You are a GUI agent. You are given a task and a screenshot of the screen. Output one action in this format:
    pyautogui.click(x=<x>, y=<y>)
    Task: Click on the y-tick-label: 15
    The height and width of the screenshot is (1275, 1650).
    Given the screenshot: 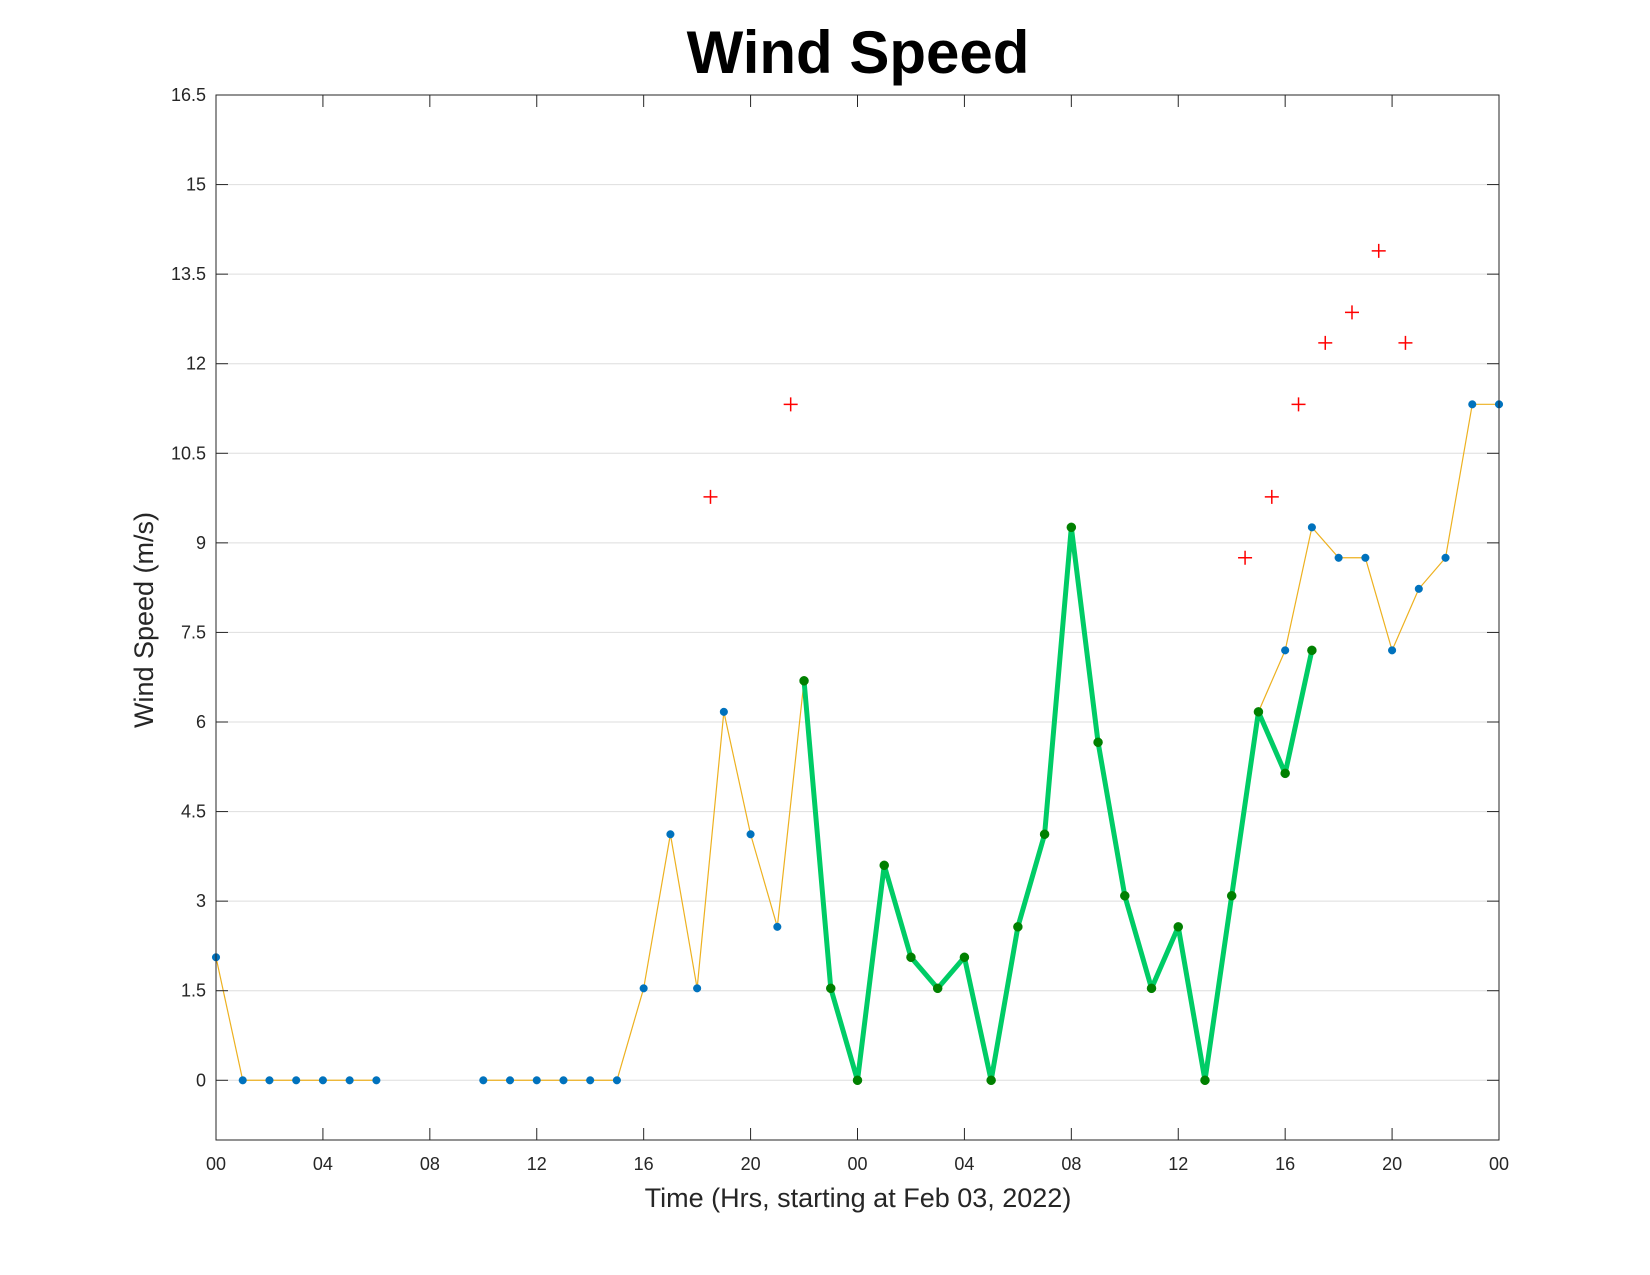 What is the action you would take?
    pyautogui.click(x=196, y=185)
    